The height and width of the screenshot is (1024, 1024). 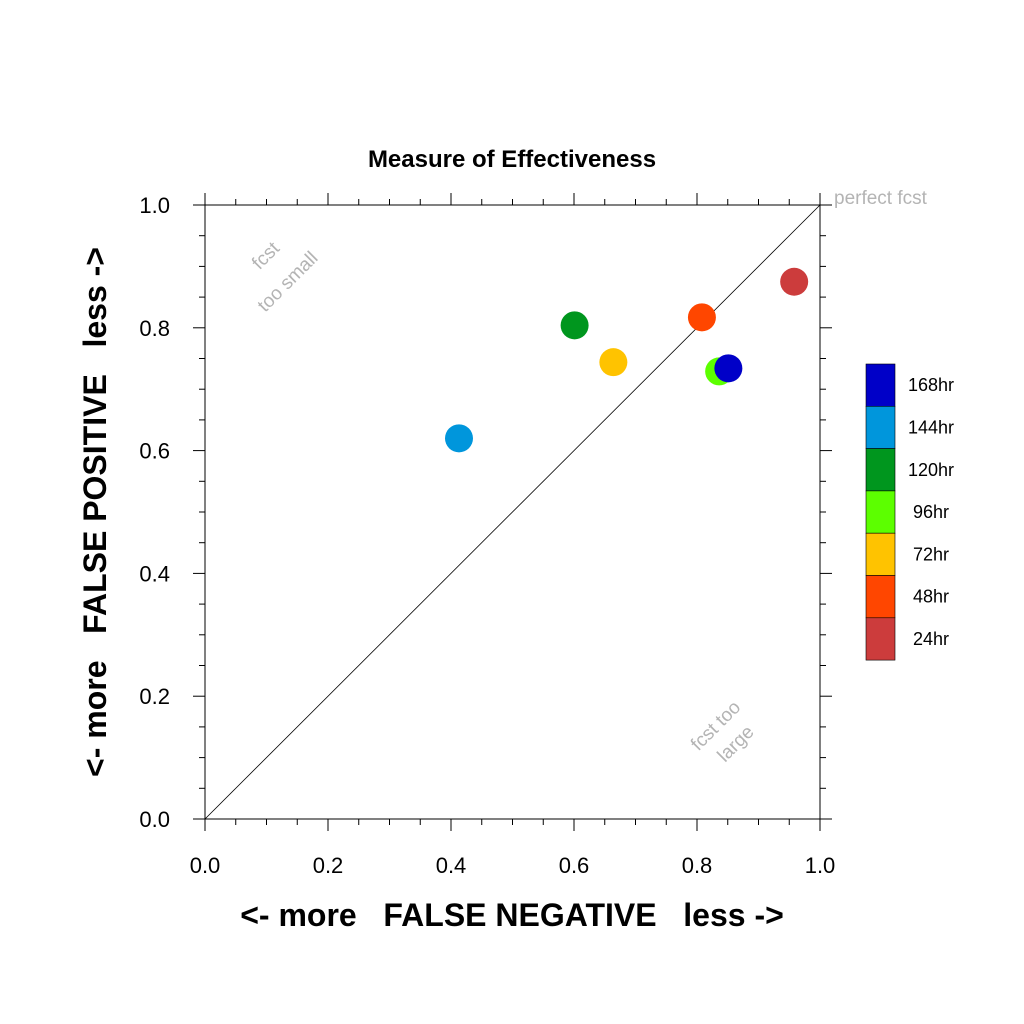 What do you see at coordinates (697, 865) in the screenshot?
I see `x-tick-label: 0.8` at bounding box center [697, 865].